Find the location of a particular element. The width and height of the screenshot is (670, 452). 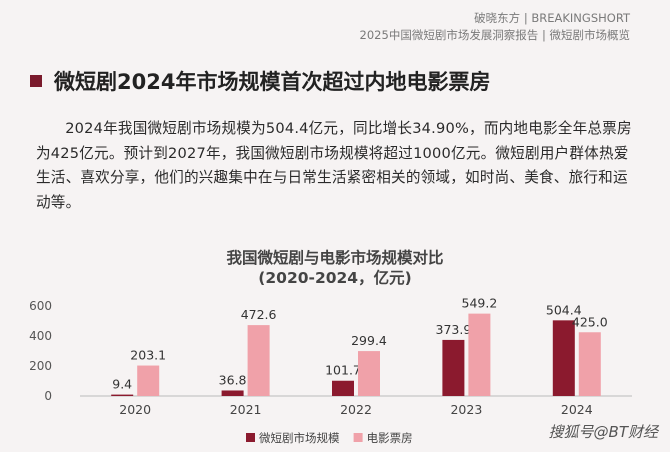

data-label: 373.9 is located at coordinates (454, 329).